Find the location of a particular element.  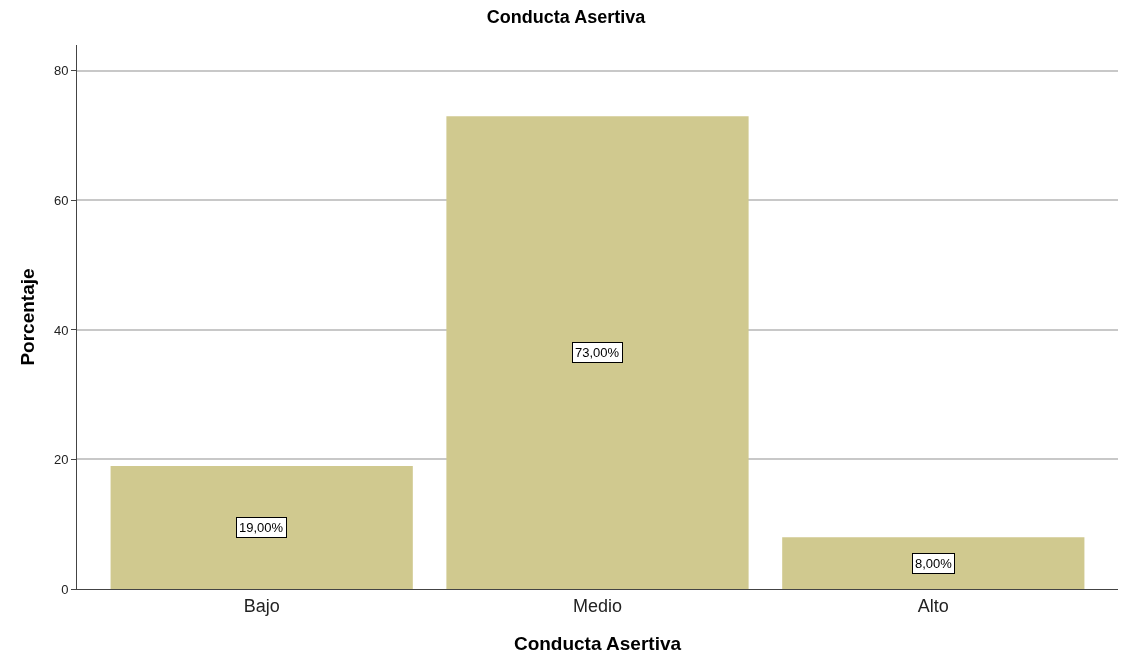

data-label: 19,00% is located at coordinates (261, 527).